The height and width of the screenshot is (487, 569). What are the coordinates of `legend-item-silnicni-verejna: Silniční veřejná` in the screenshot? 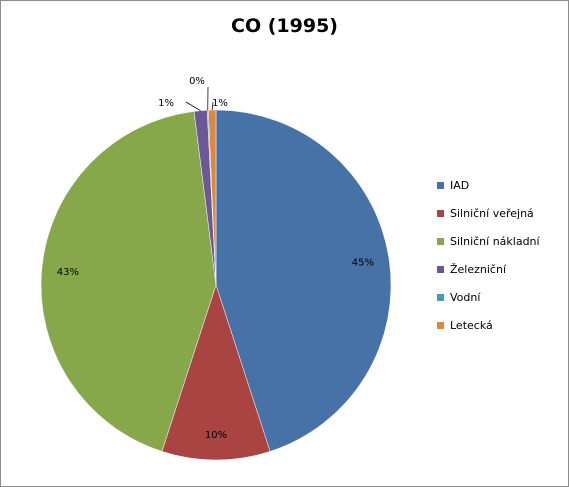 It's located at (502, 213).